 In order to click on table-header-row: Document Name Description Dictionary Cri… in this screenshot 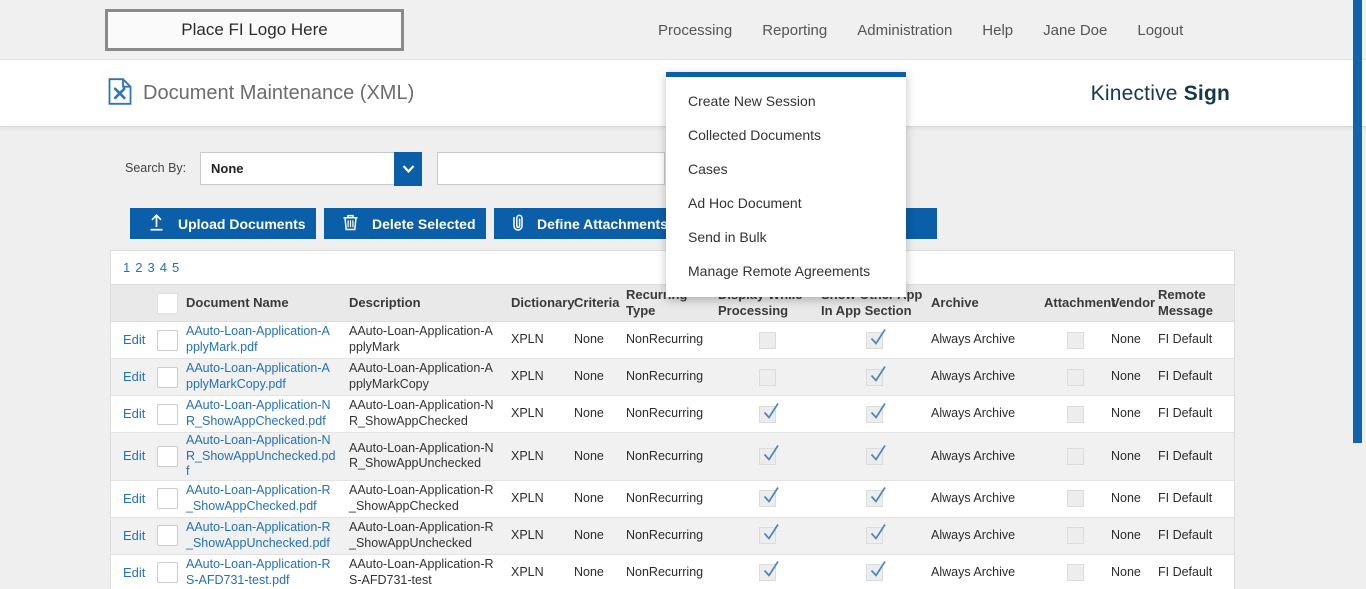, I will do `click(672, 303)`.